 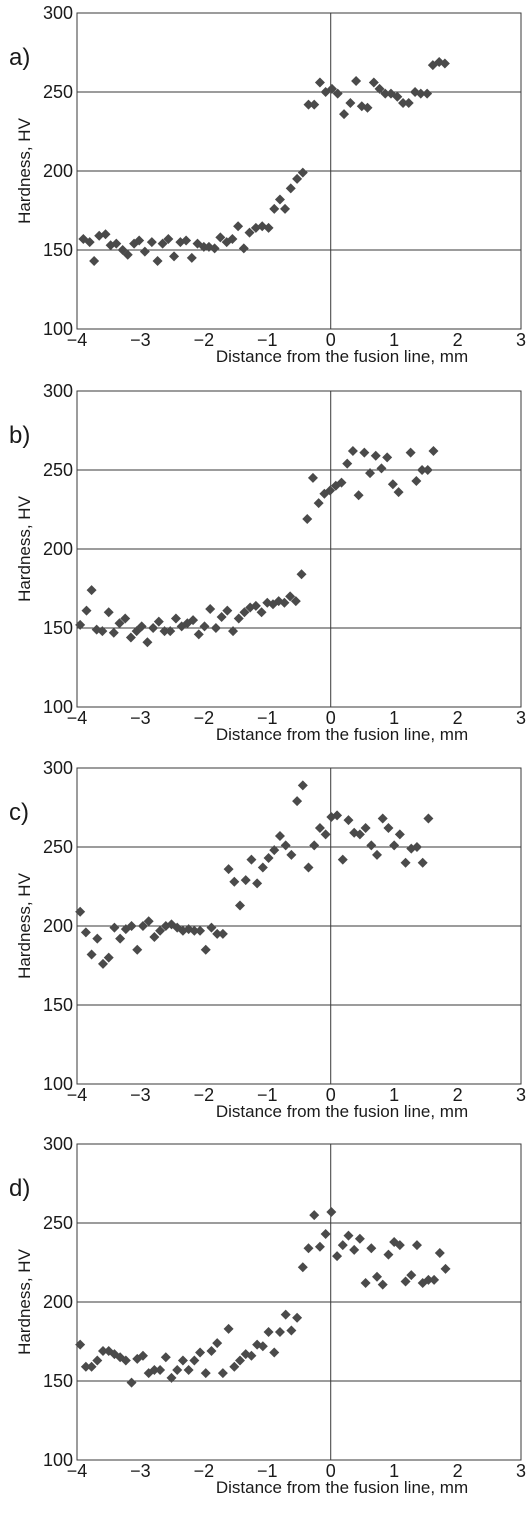 I want to click on panel-label: b), so click(x=19, y=435).